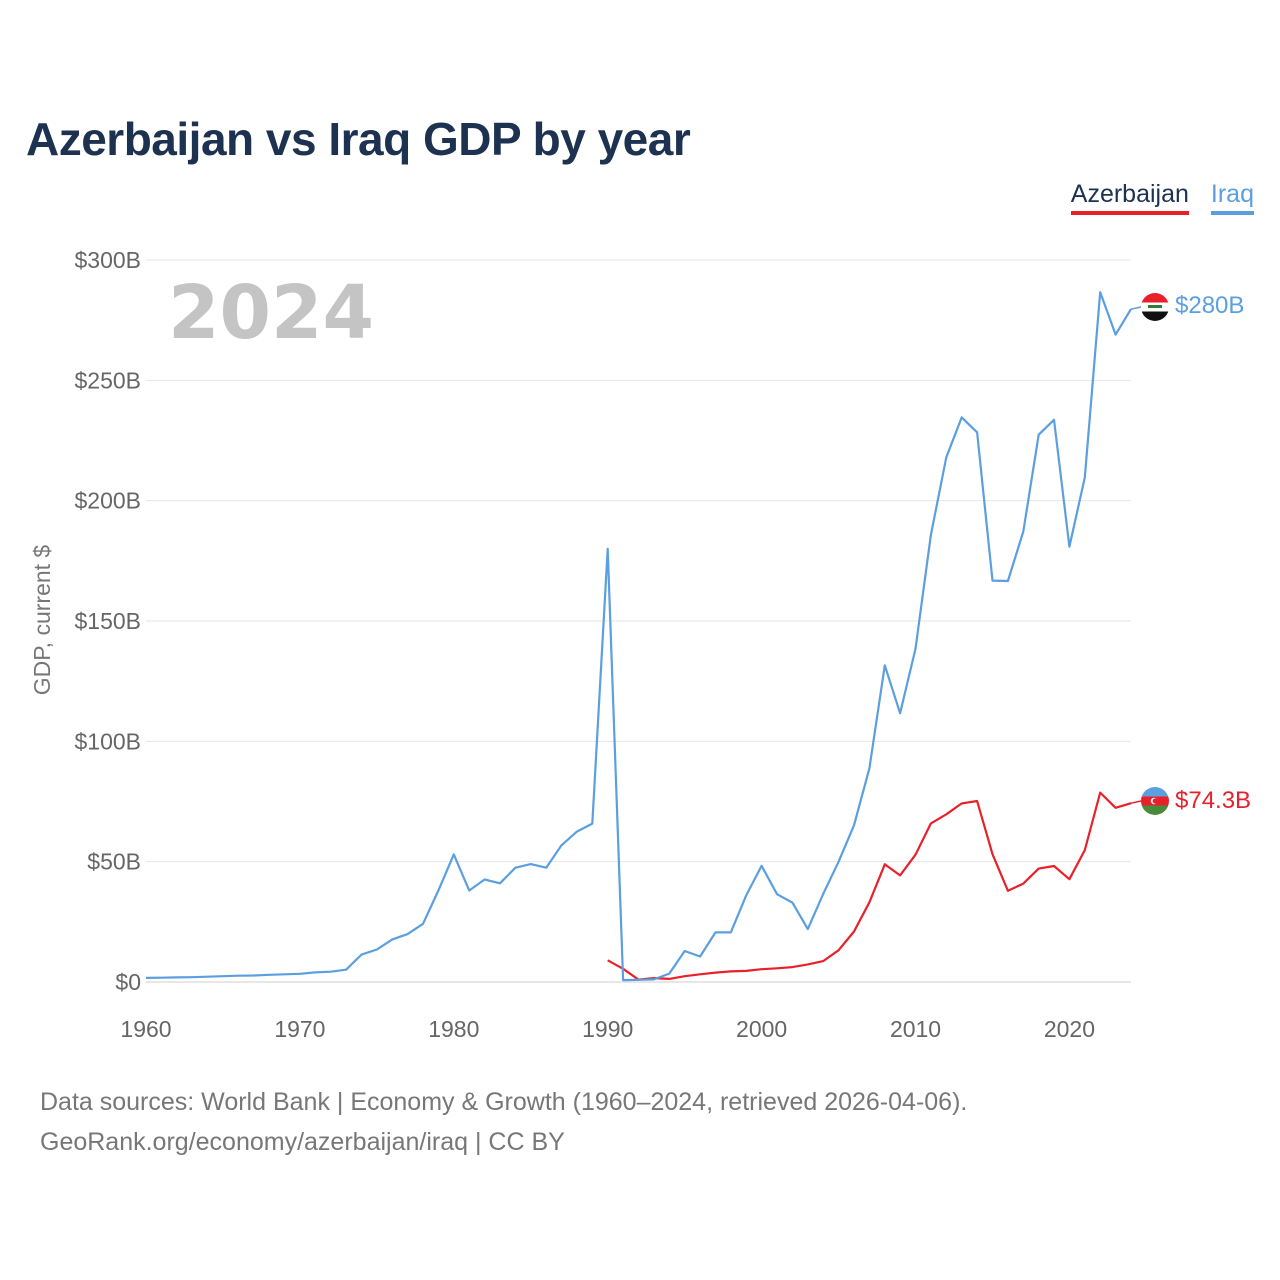  I want to click on iraq-end-value-label: $280B, so click(1209, 305).